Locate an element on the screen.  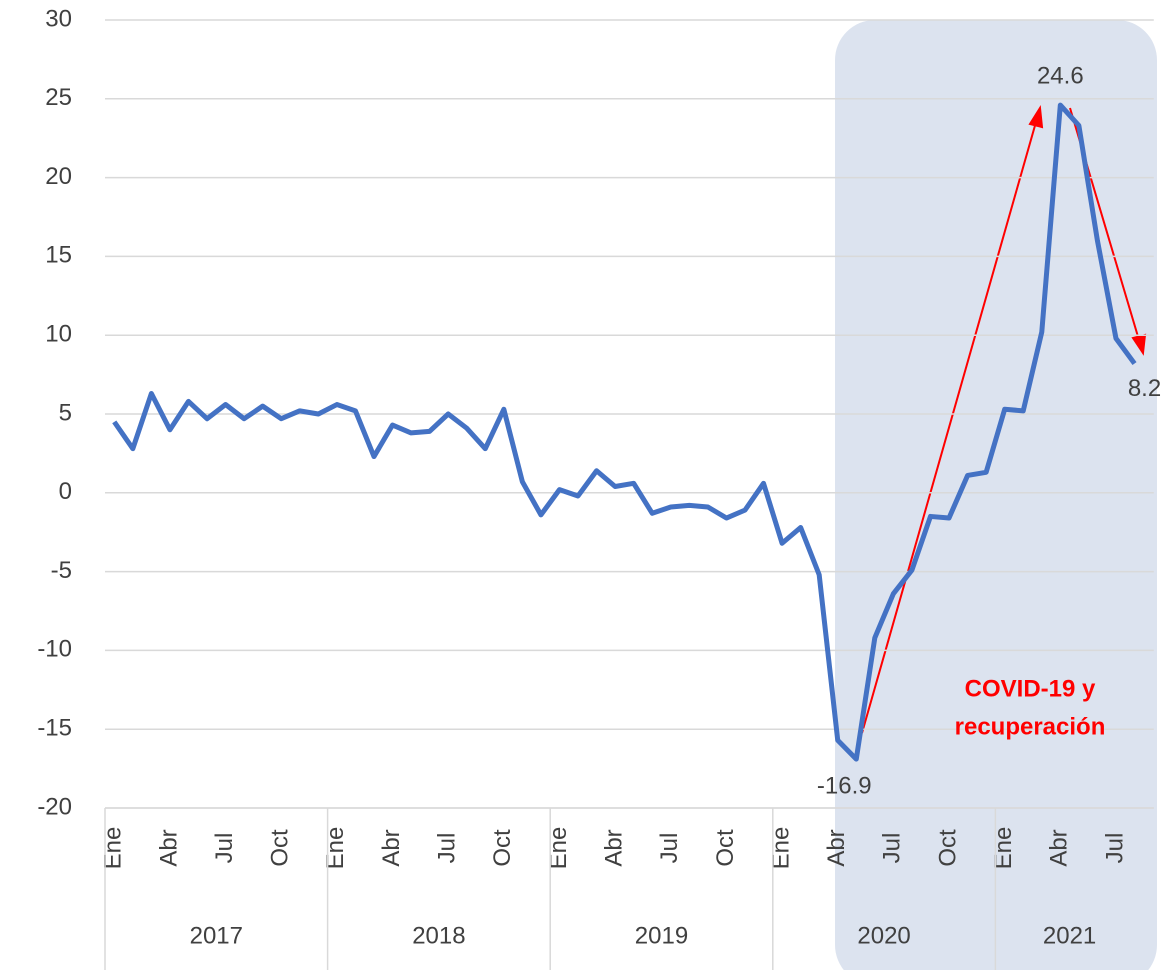
data-label: 24.6 is located at coordinates (1060, 75).